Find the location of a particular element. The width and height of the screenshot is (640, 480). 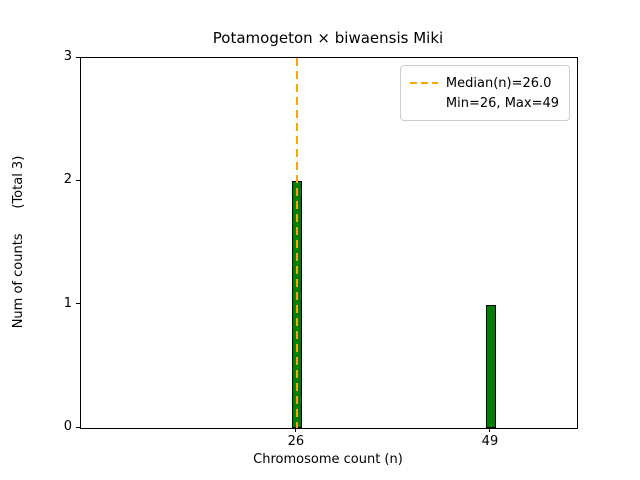

median-dashed-line-icon is located at coordinates (423, 83).